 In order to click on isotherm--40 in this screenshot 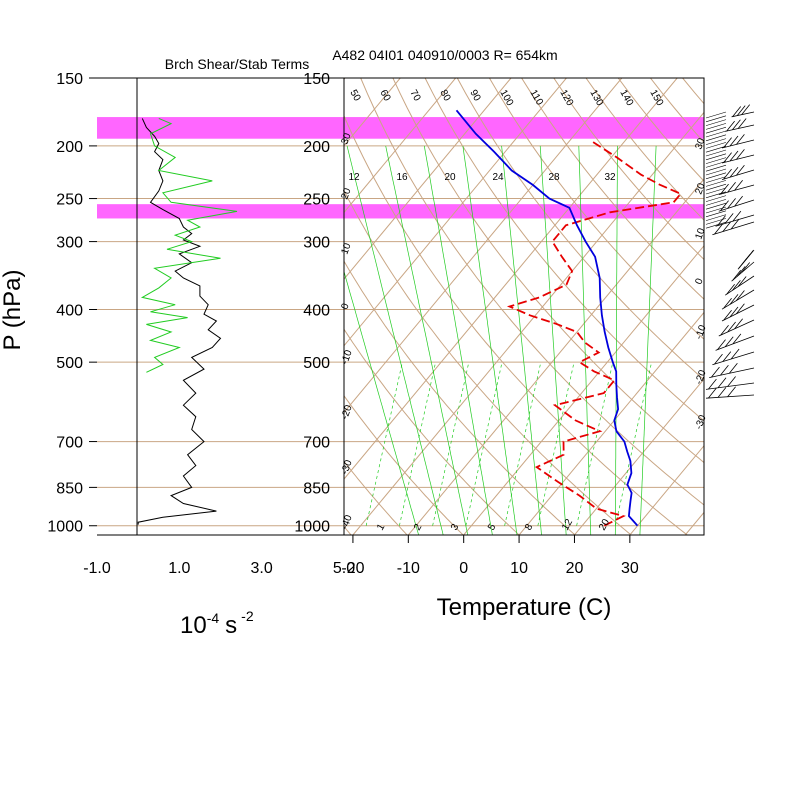, I will do `click(483, 246)`.